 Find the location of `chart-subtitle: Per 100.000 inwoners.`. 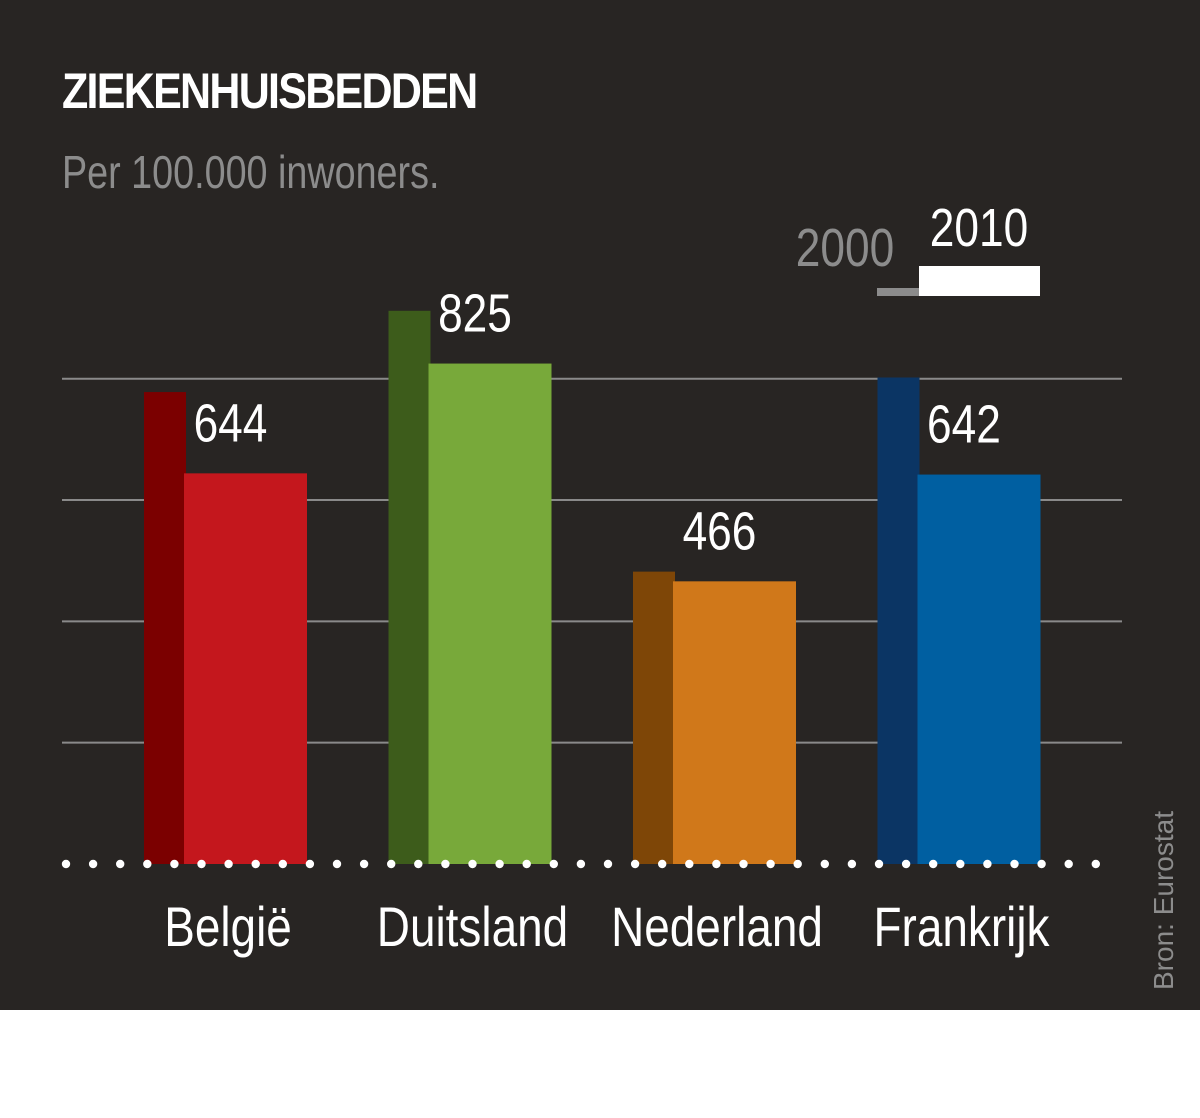

chart-subtitle: Per 100.000 inwoners. is located at coordinates (251, 172).